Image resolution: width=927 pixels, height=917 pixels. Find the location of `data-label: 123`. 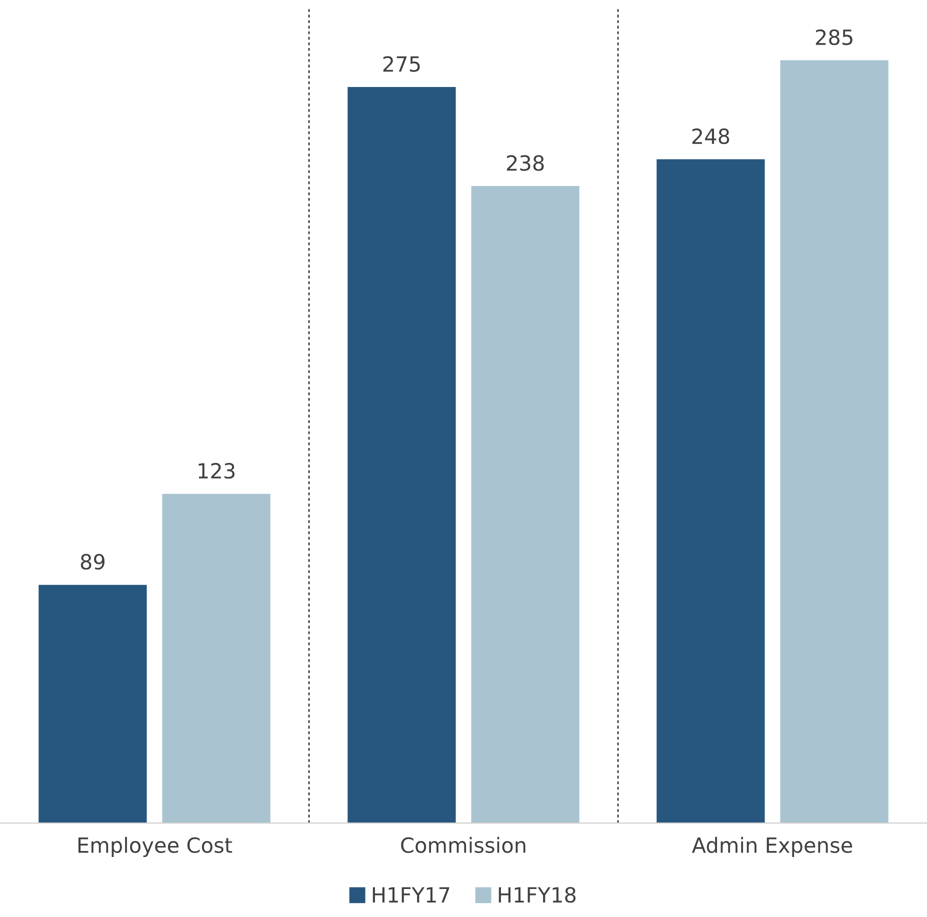

data-label: 123 is located at coordinates (216, 470).